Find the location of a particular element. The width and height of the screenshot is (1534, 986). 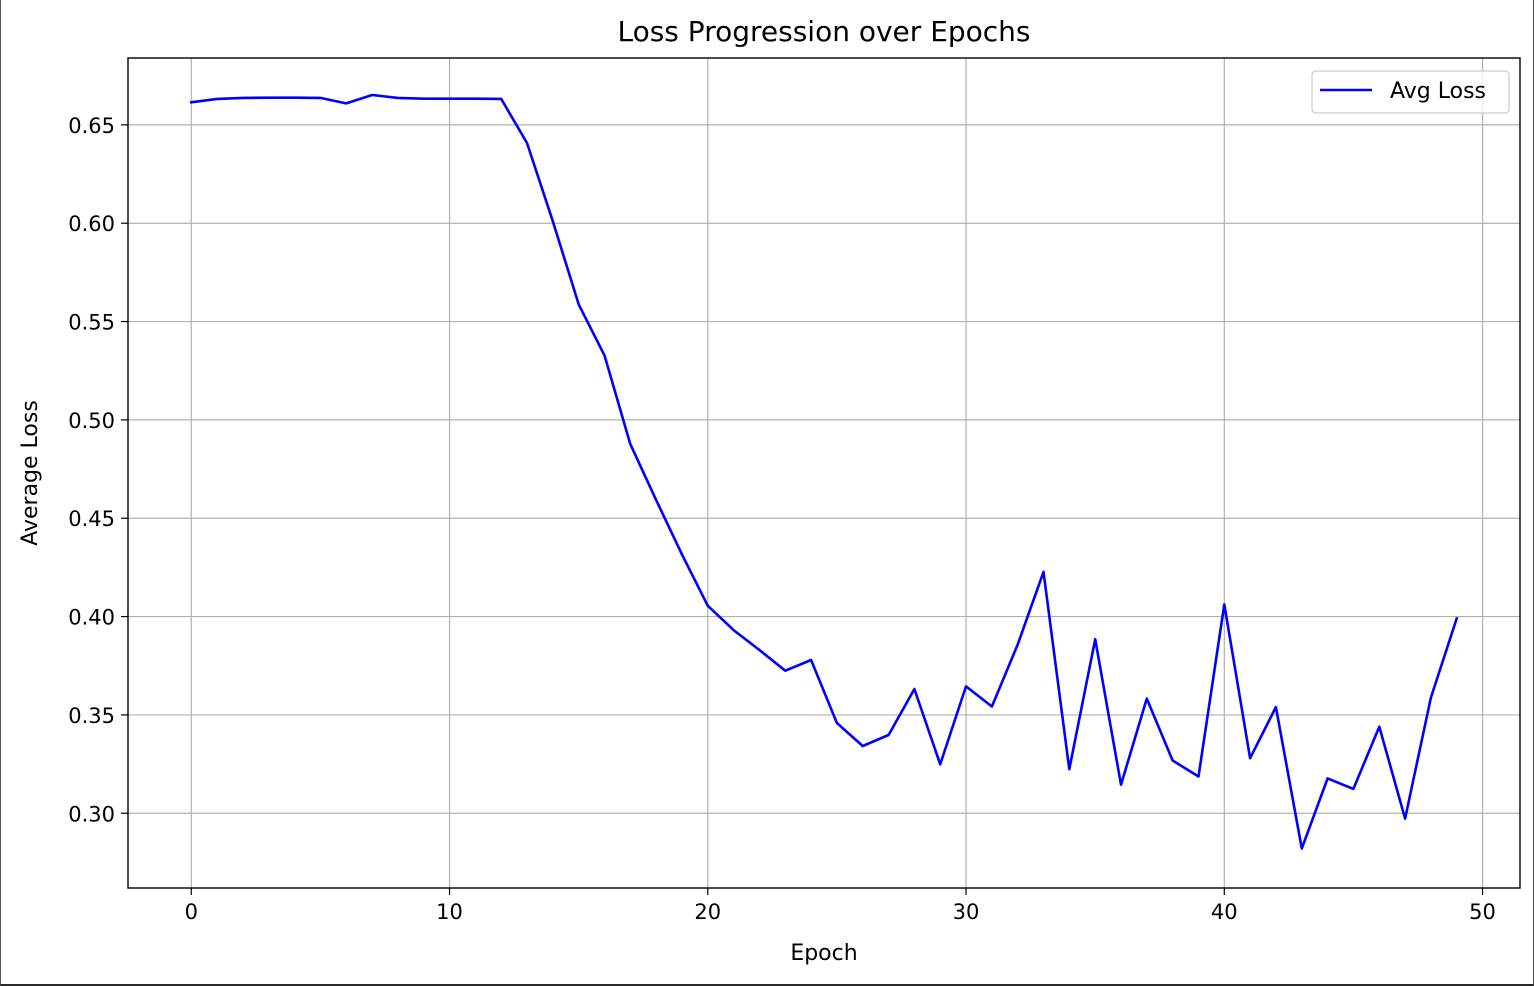

x-tick-label: 40 is located at coordinates (1224, 912).